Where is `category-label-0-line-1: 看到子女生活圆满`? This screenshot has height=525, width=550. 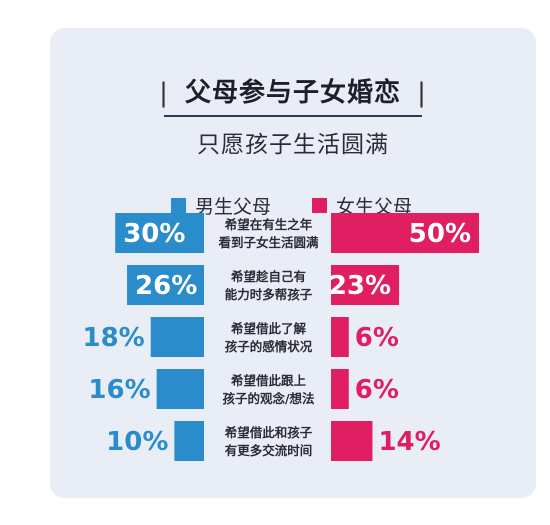
category-label-0-line-1: 看到子女生活圆满 is located at coordinates (268, 242).